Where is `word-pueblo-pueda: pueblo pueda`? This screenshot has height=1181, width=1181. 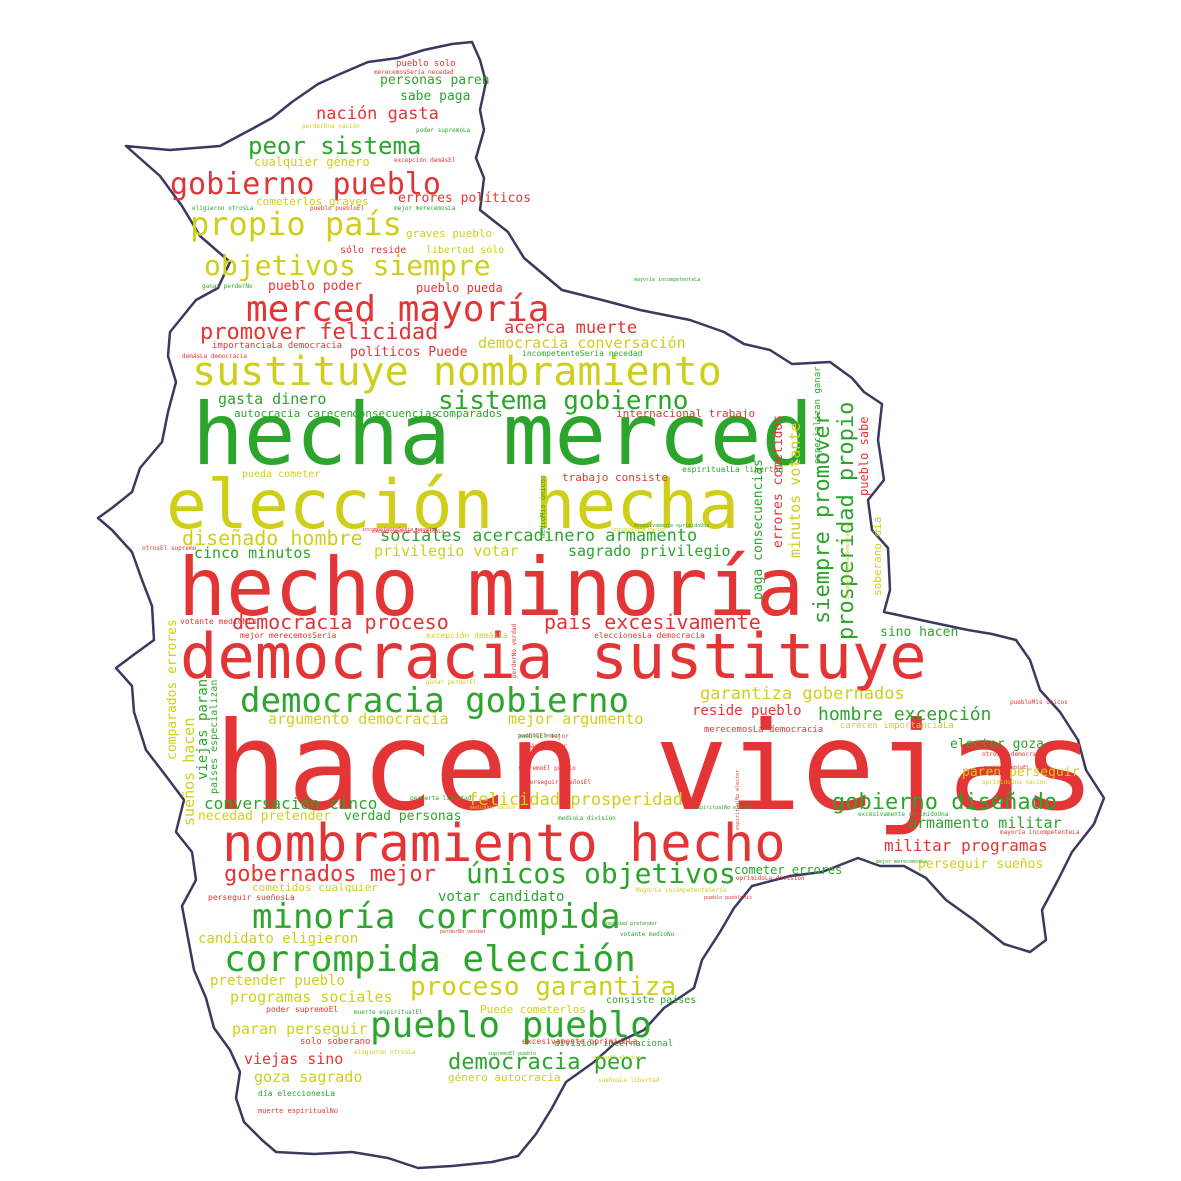 word-pueblo-pueda: pueblo pueda is located at coordinates (459, 288).